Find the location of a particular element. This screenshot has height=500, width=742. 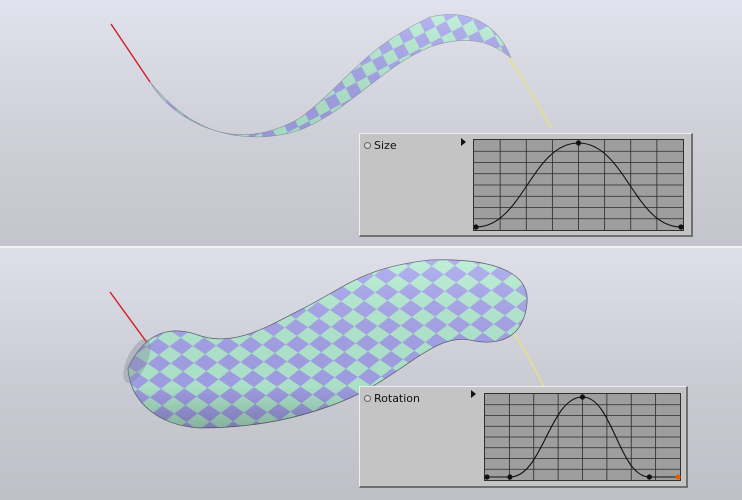

size-spline-panel: Size is located at coordinates (526, 185).